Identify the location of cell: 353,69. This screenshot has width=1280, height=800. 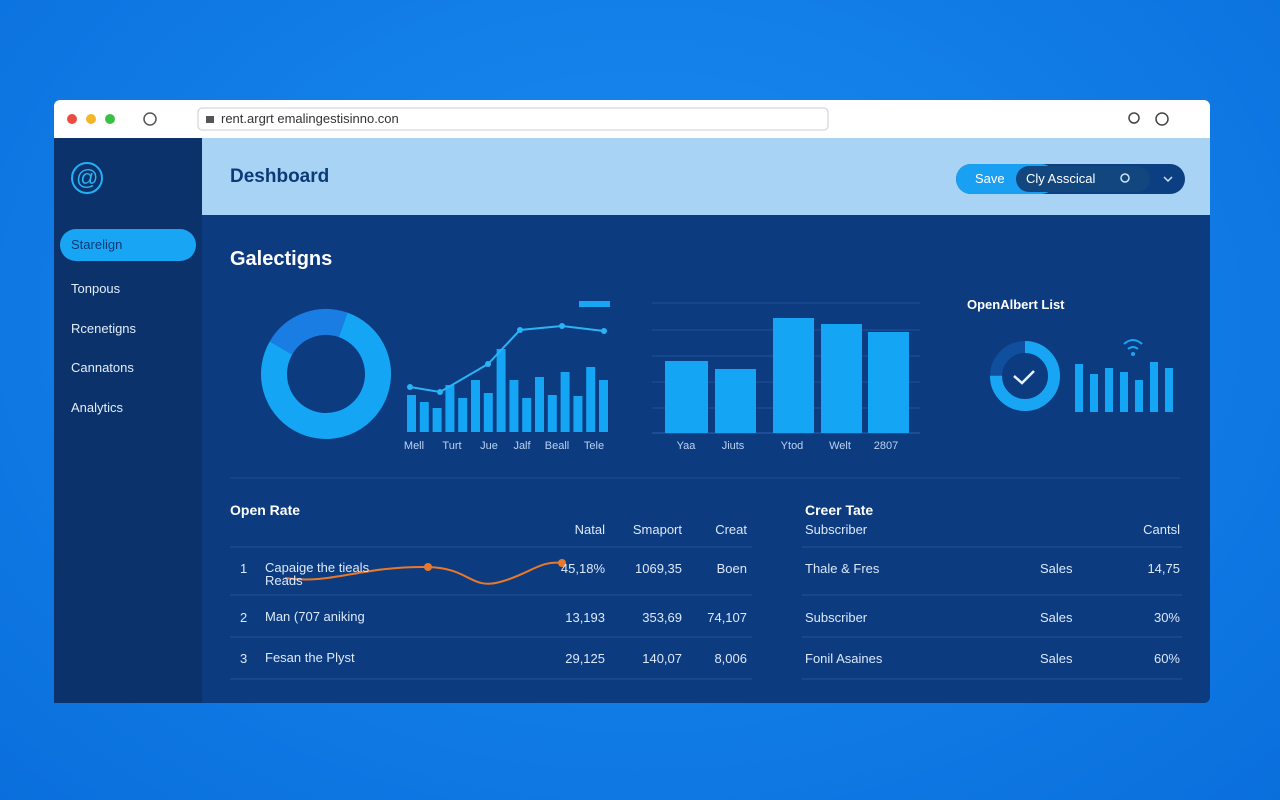
(662, 617).